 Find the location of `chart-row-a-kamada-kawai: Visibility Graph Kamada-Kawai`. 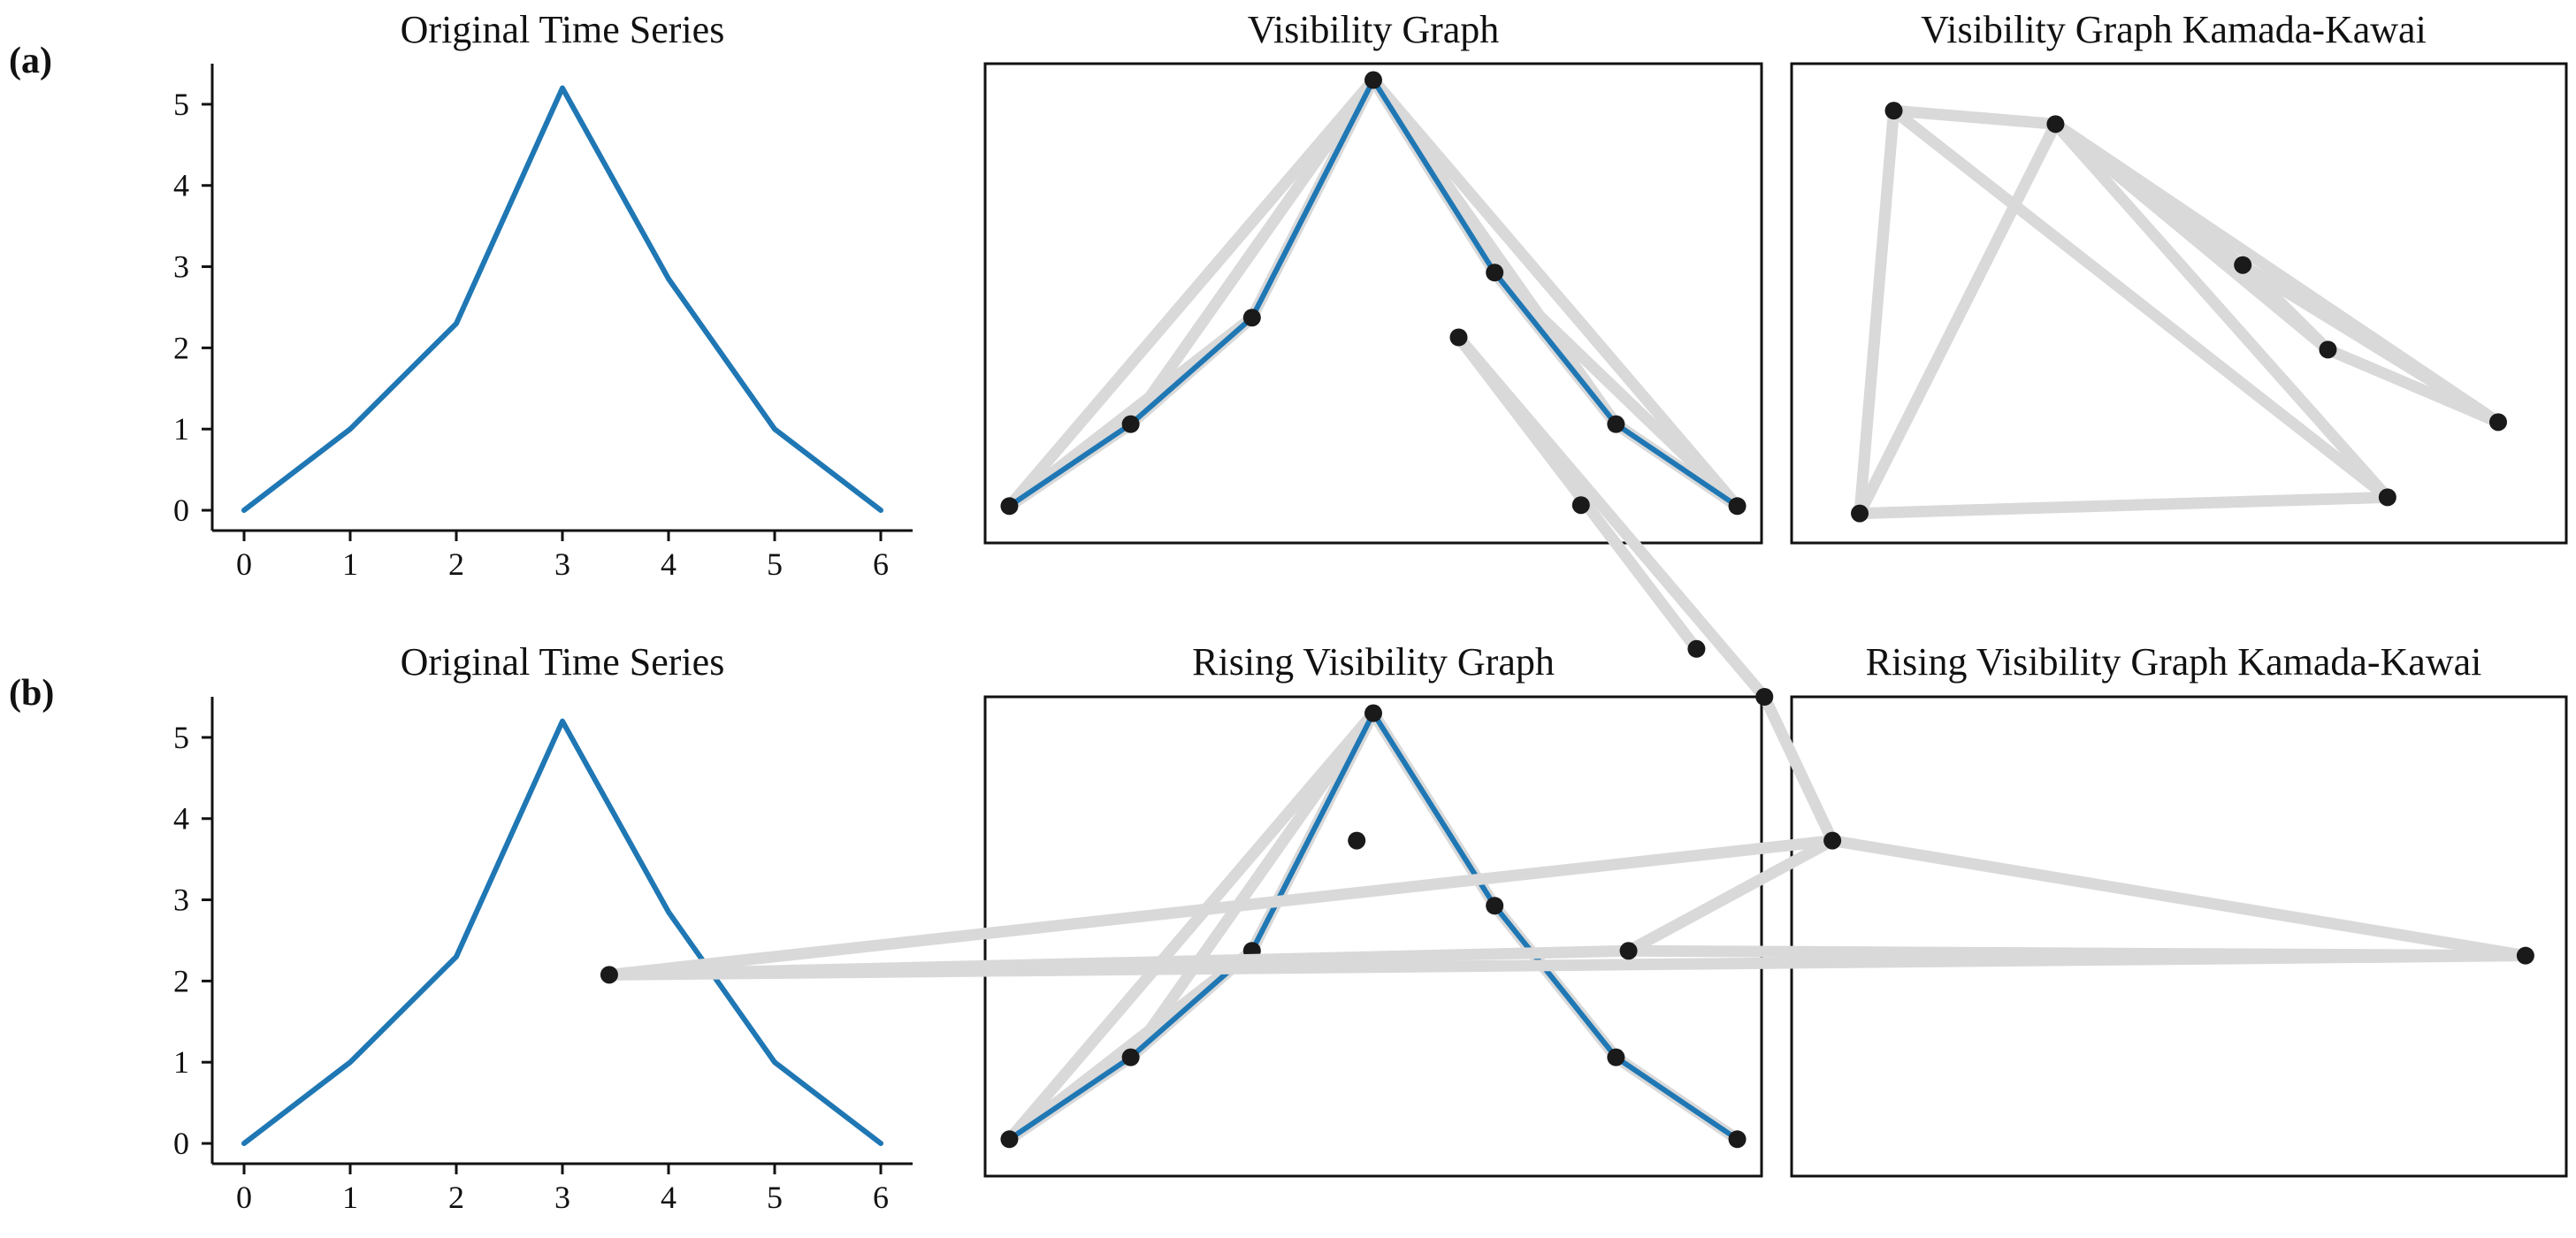

chart-row-a-kamada-kawai: Visibility Graph Kamada-Kawai is located at coordinates (2179, 276).